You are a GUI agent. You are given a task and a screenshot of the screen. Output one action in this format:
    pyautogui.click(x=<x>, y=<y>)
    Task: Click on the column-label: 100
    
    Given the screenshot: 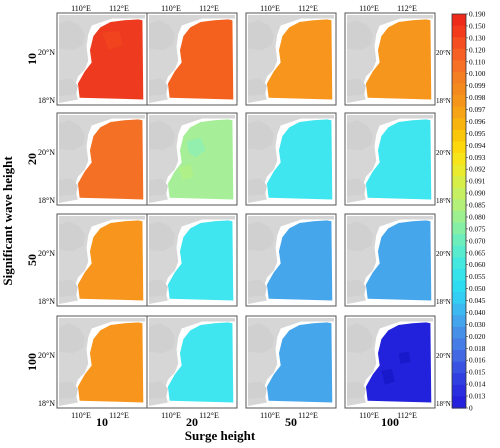 What is the action you would take?
    pyautogui.click(x=390, y=422)
    